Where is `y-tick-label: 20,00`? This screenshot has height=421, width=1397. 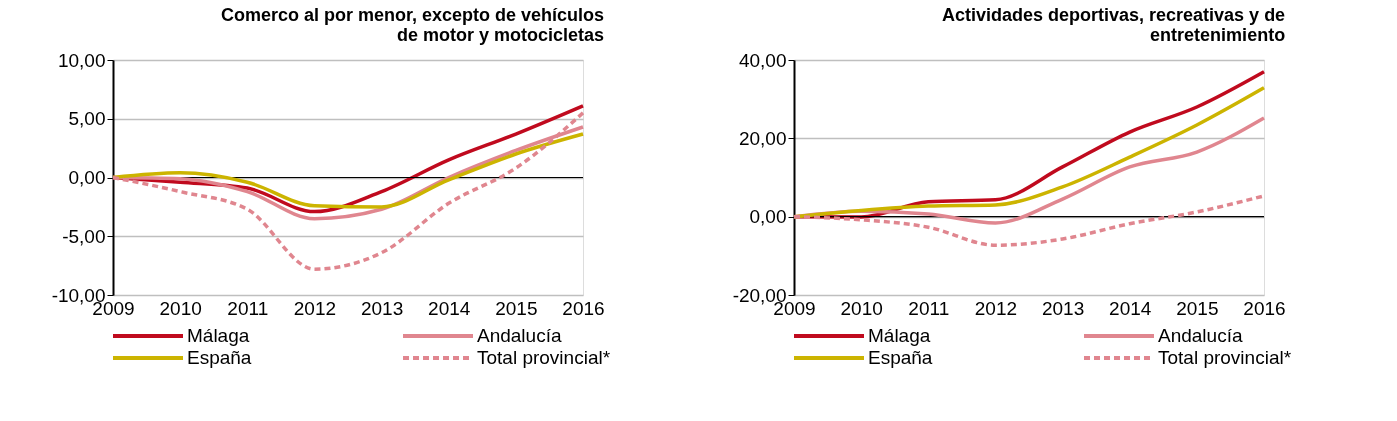 y-tick-label: 20,00 is located at coordinates (762, 138).